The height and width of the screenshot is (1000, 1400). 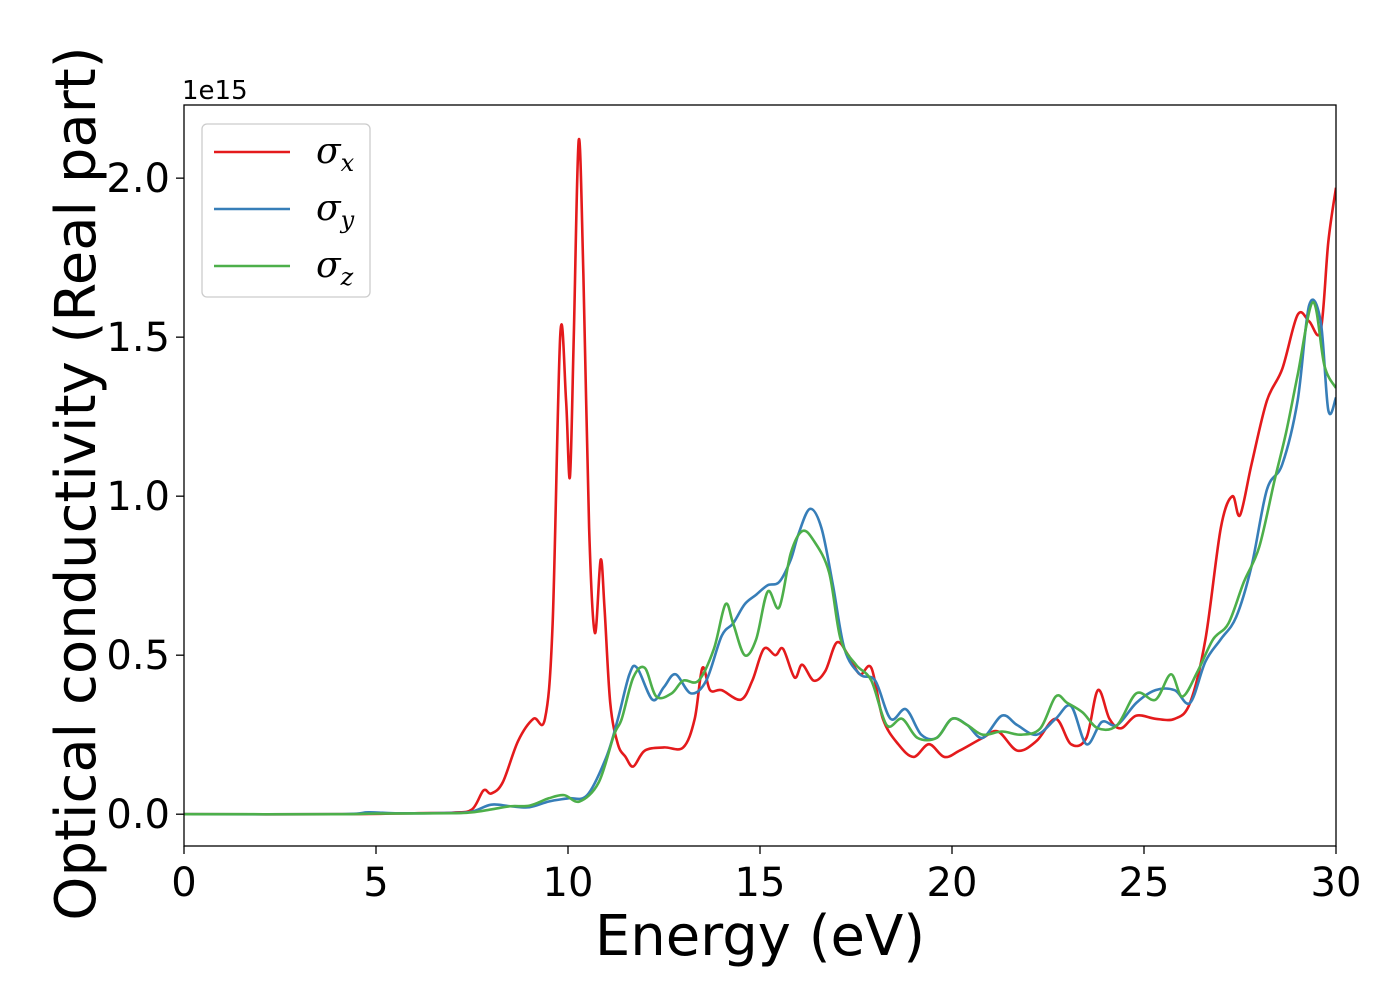 I want to click on y-tick-label: 1.0, so click(x=138, y=497).